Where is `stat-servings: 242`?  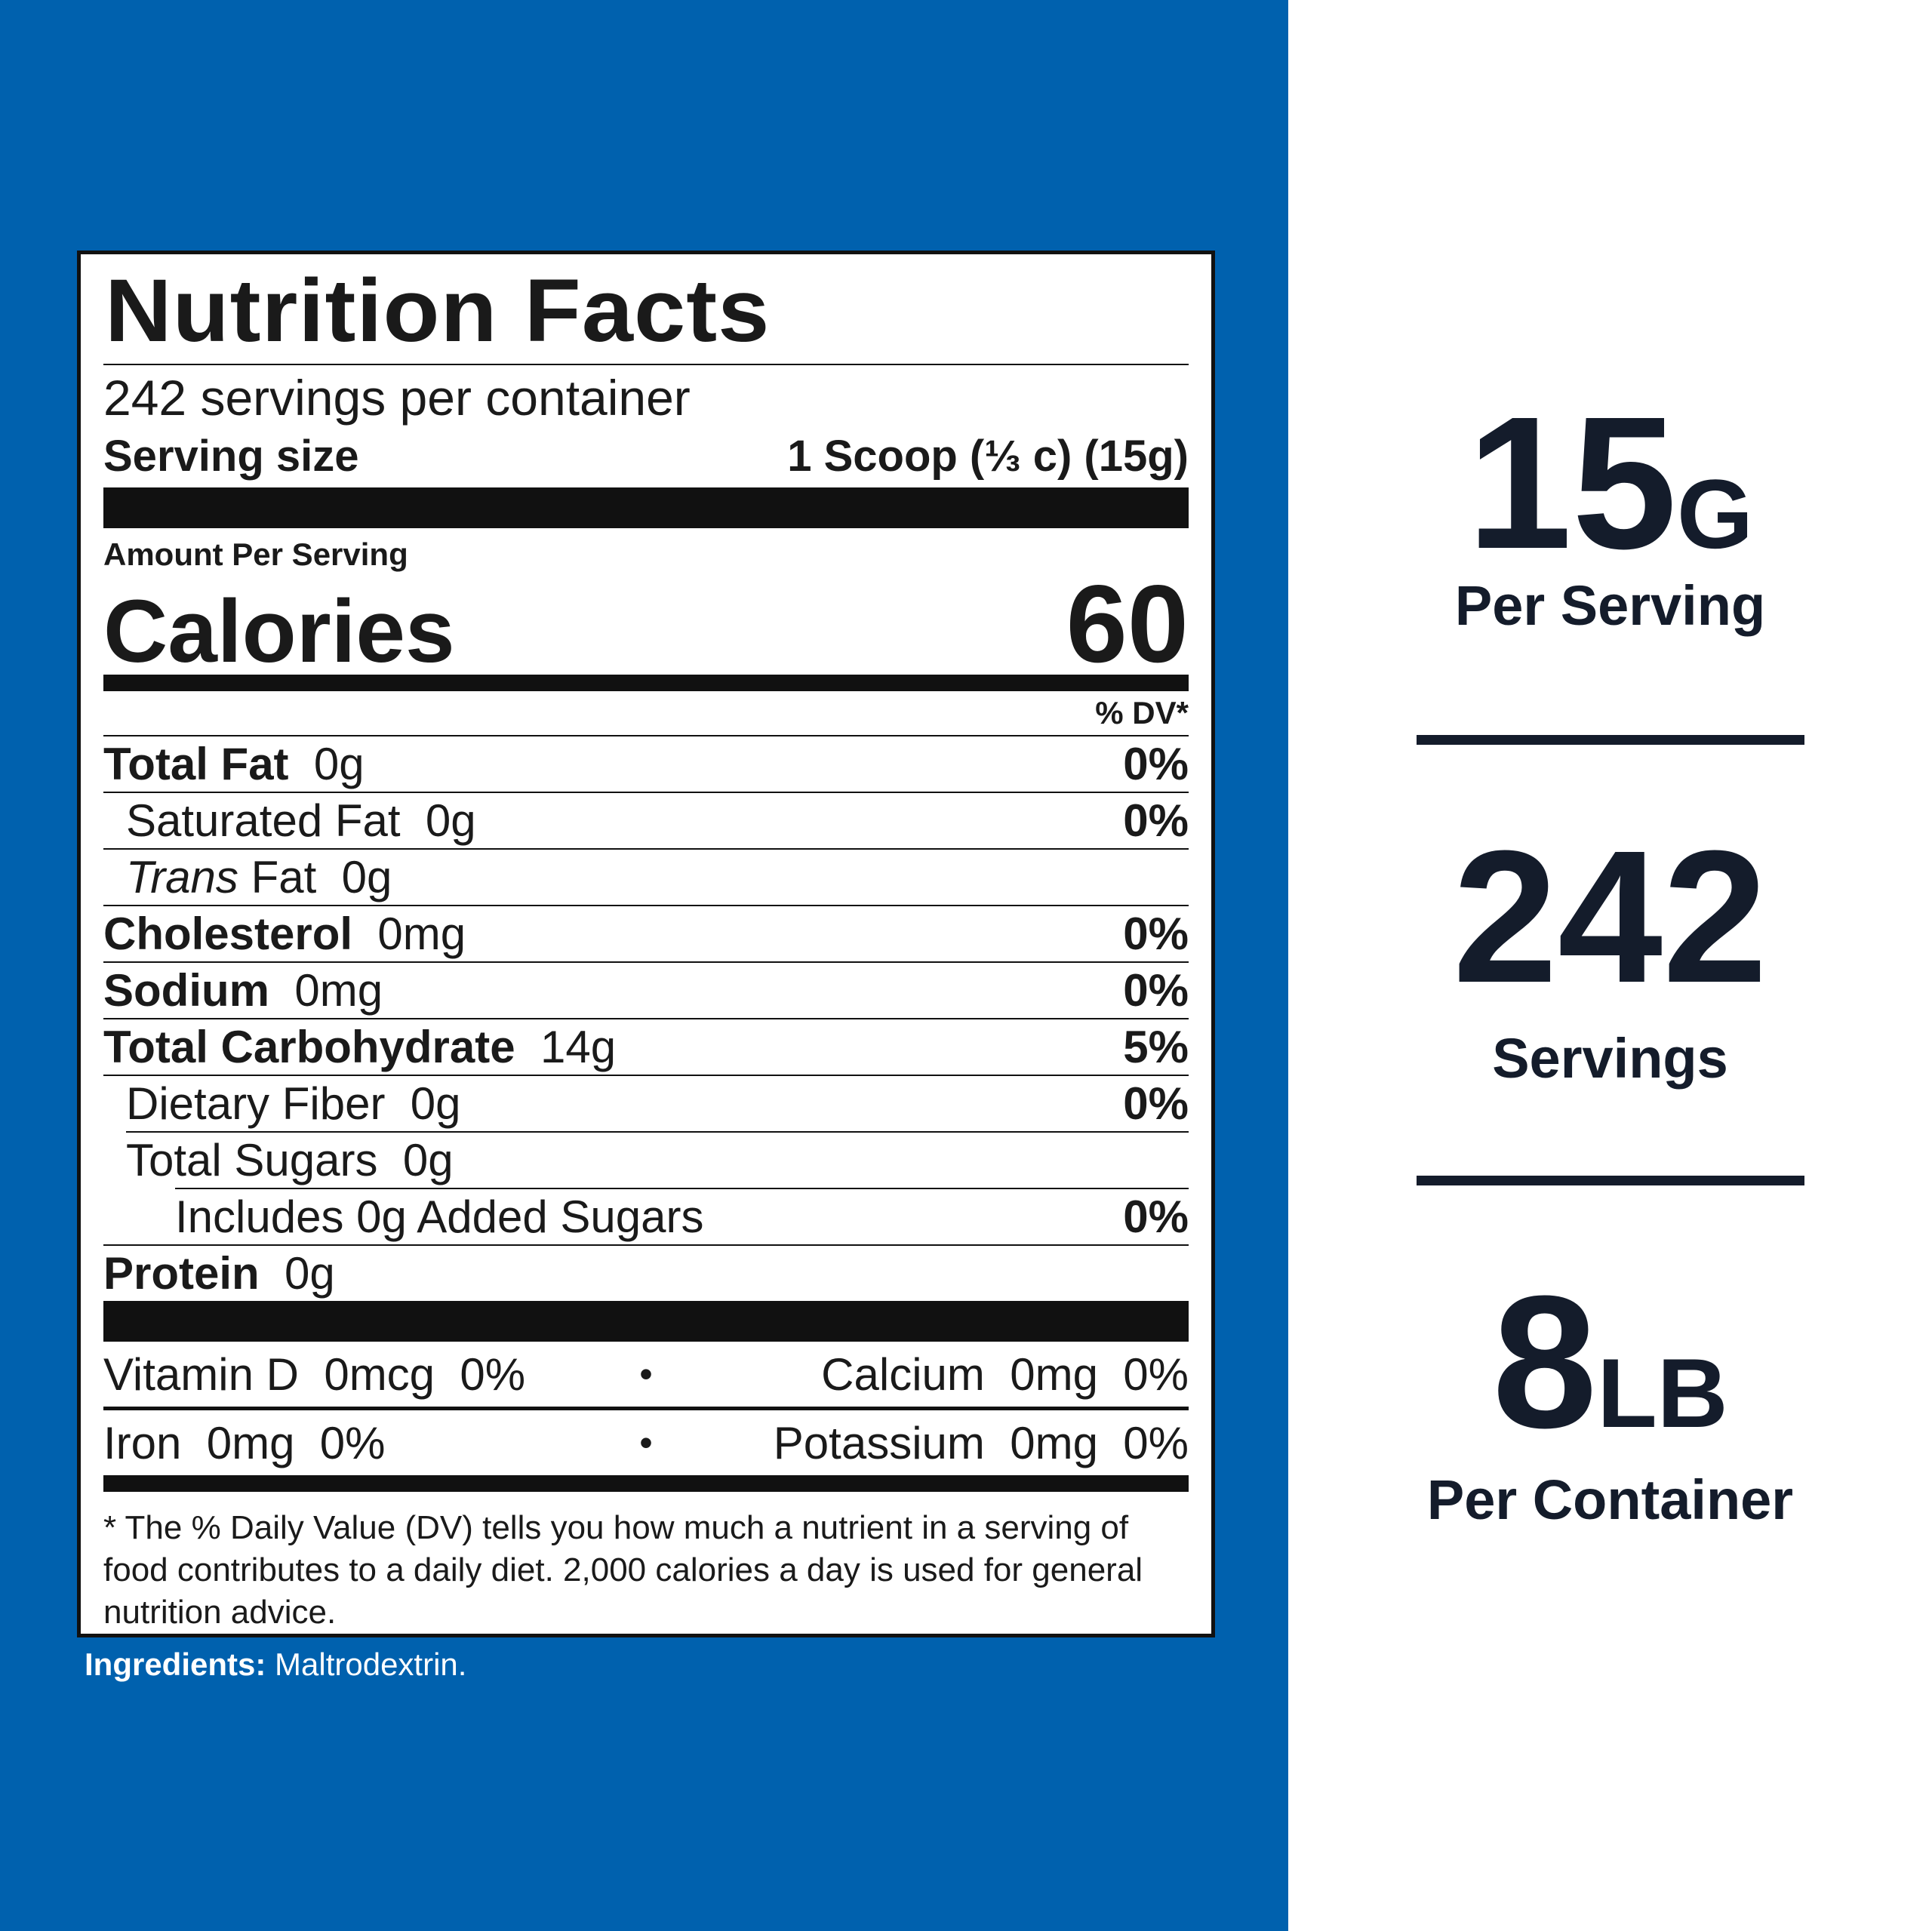
stat-servings: 242 is located at coordinates (1610, 917).